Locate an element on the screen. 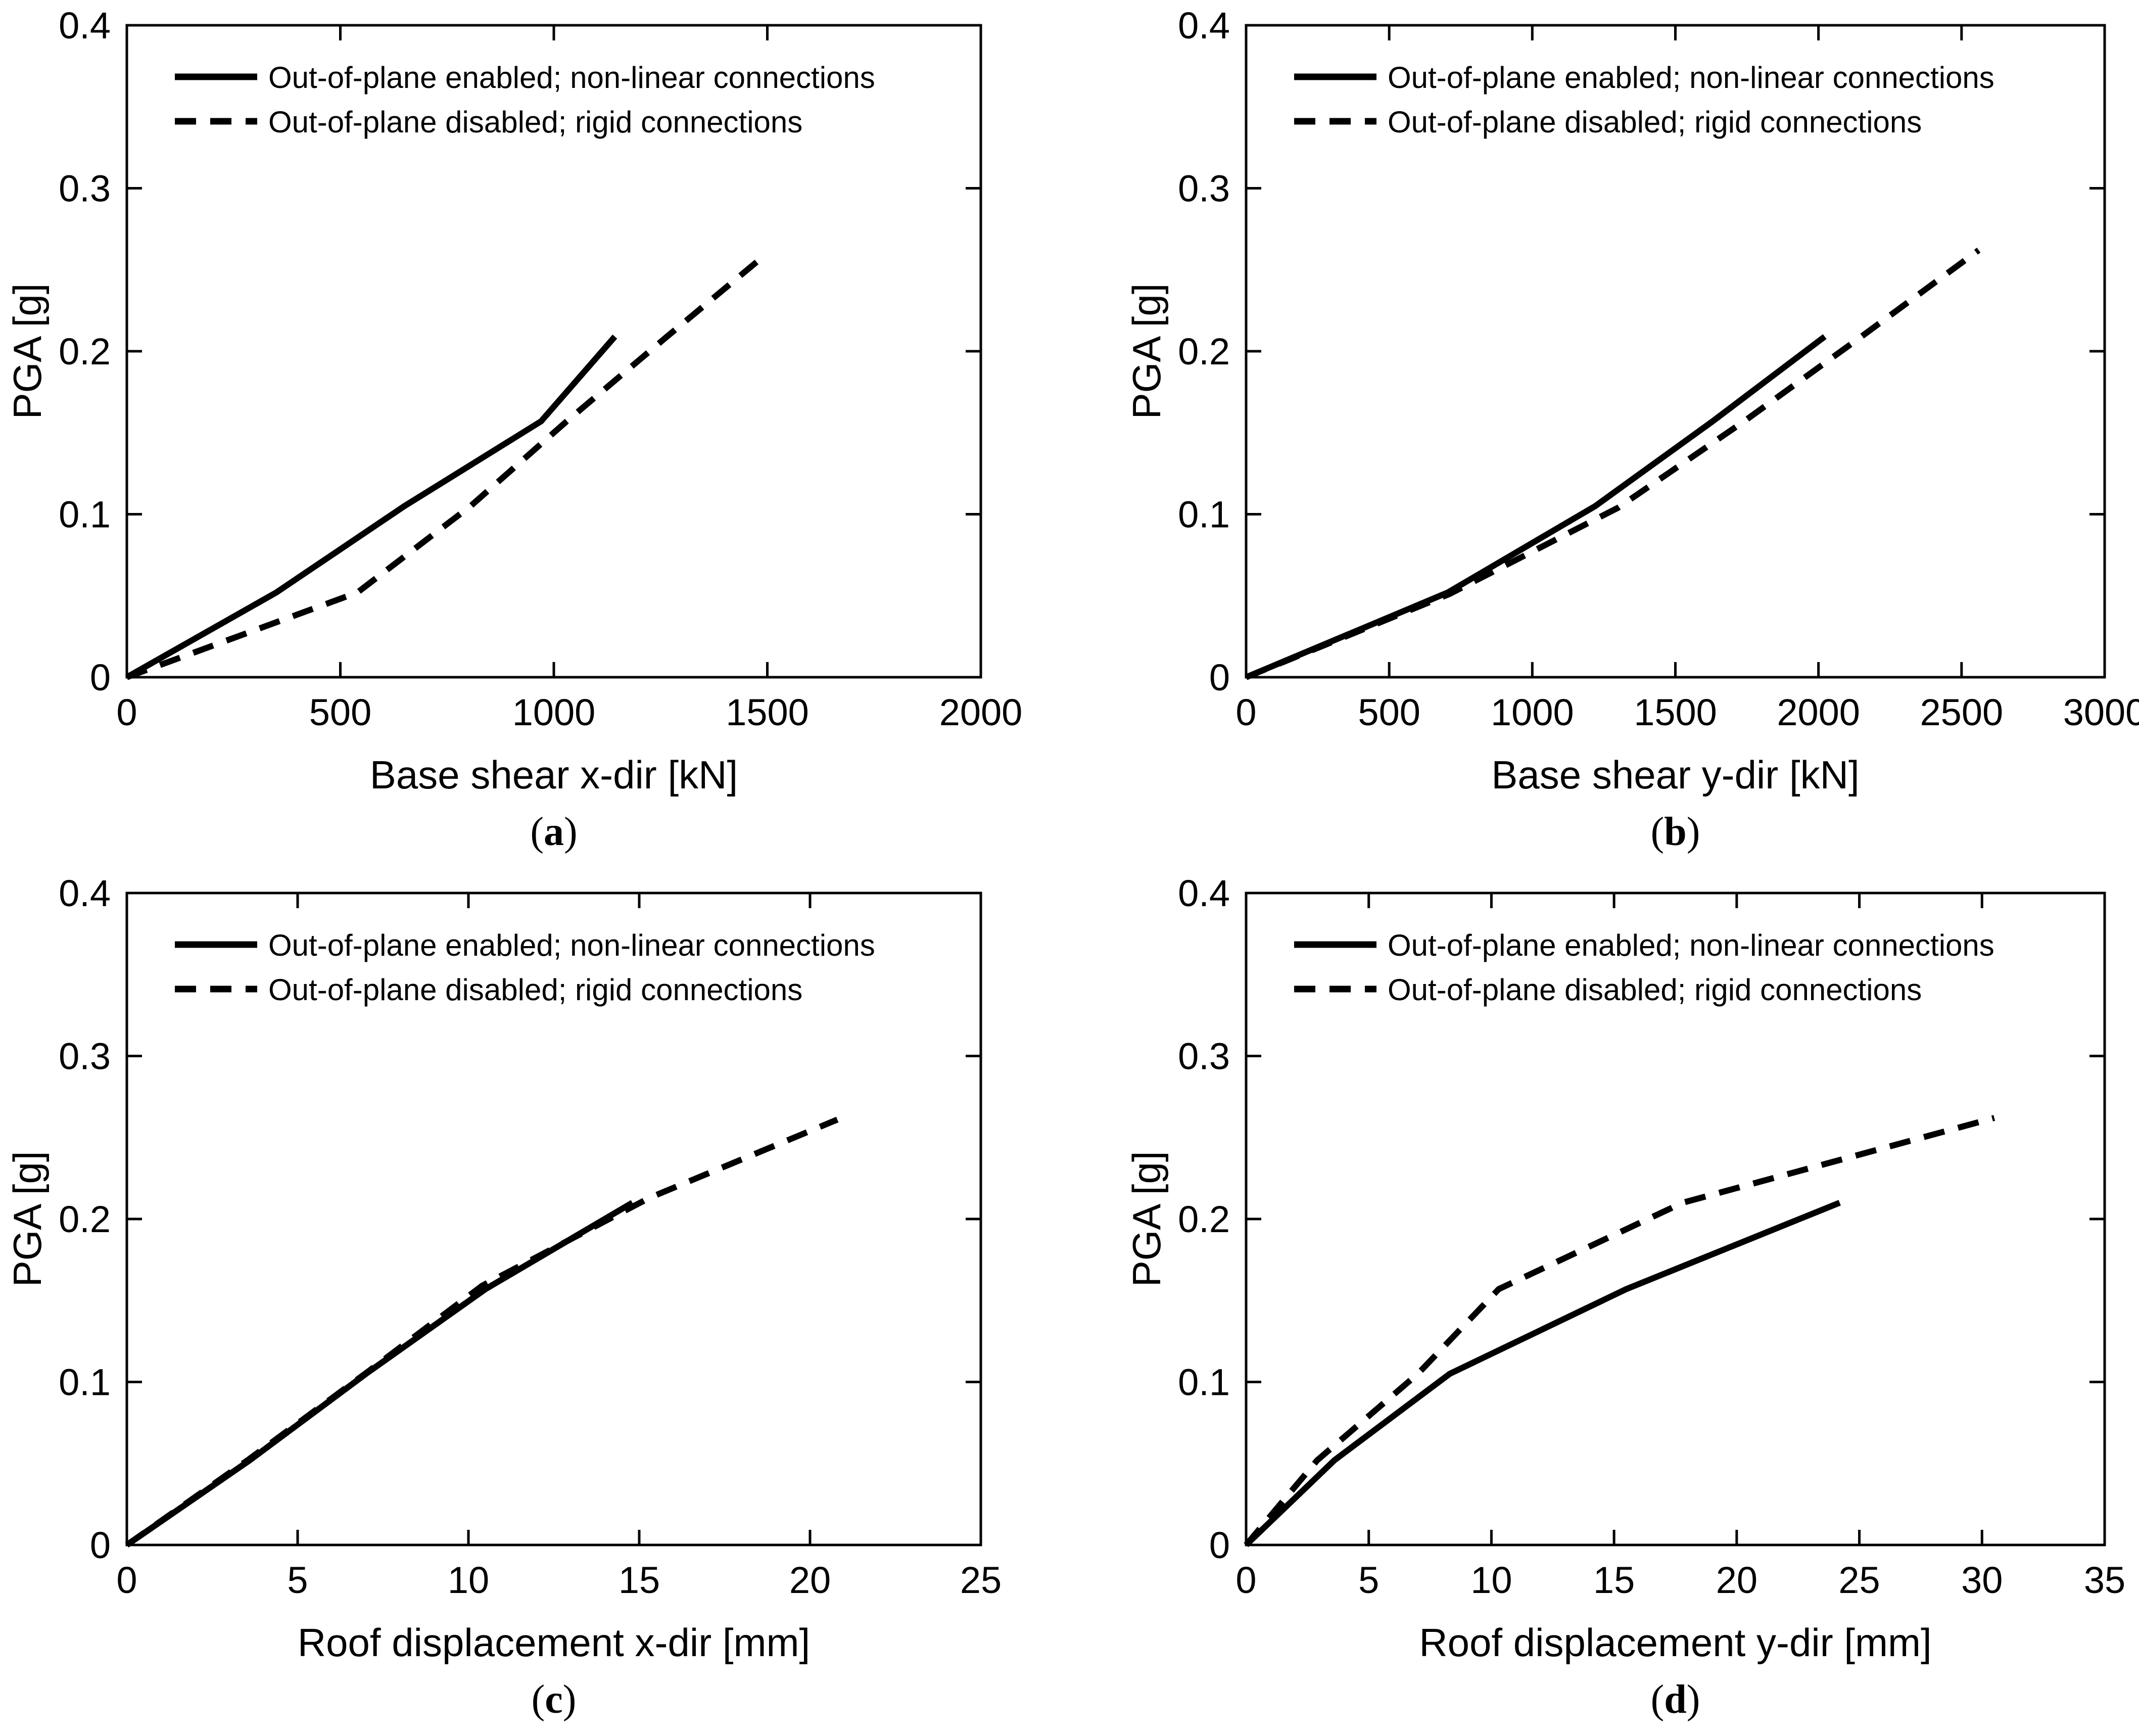  x-axis-label: Roof displacement x-dir [mm] is located at coordinates (554, 1642).